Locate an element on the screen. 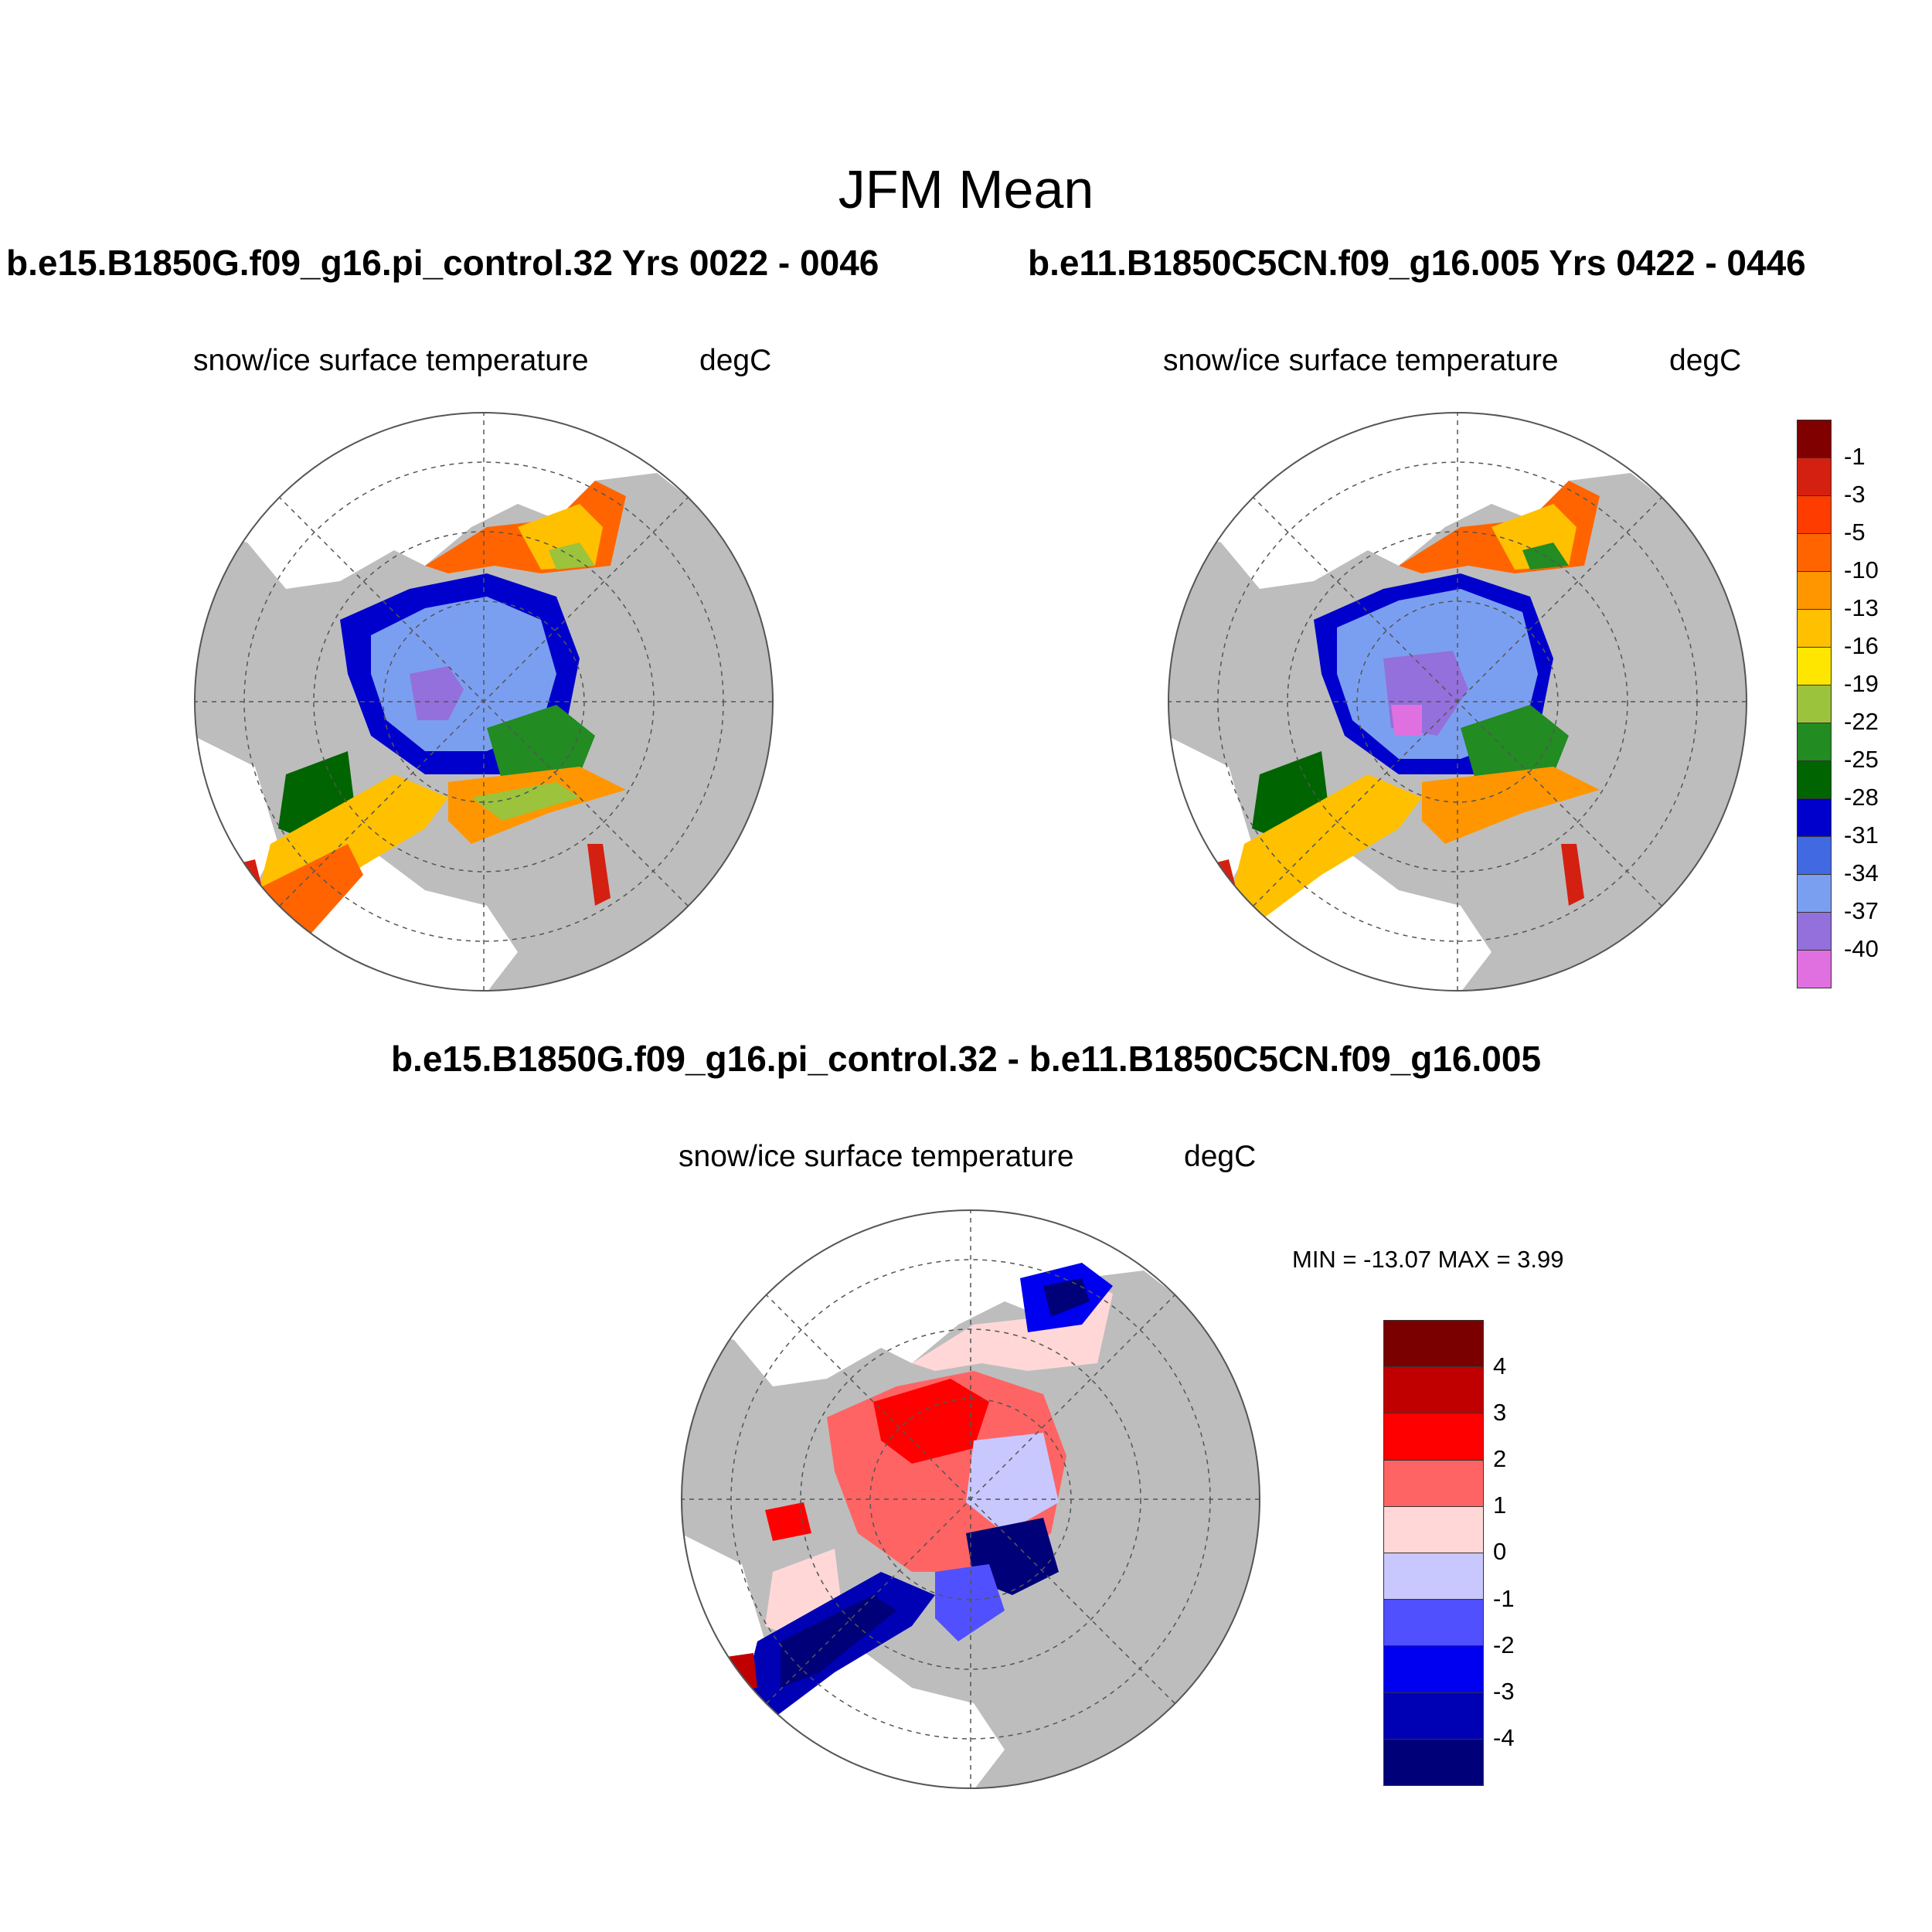  temperature-colorbar-tick-label: -31 is located at coordinates (1862, 835).